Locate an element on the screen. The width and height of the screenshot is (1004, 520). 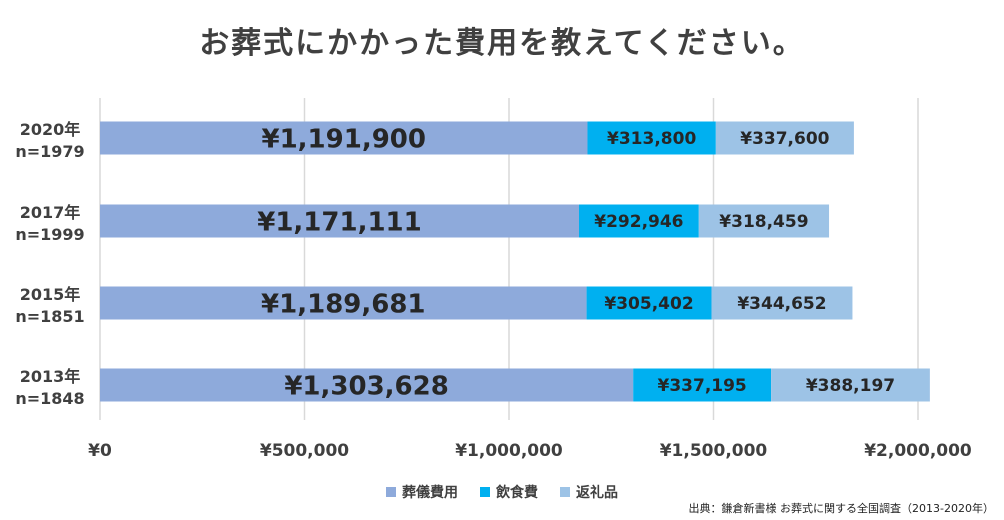
data-label: ¥292,946 is located at coordinates (638, 222).